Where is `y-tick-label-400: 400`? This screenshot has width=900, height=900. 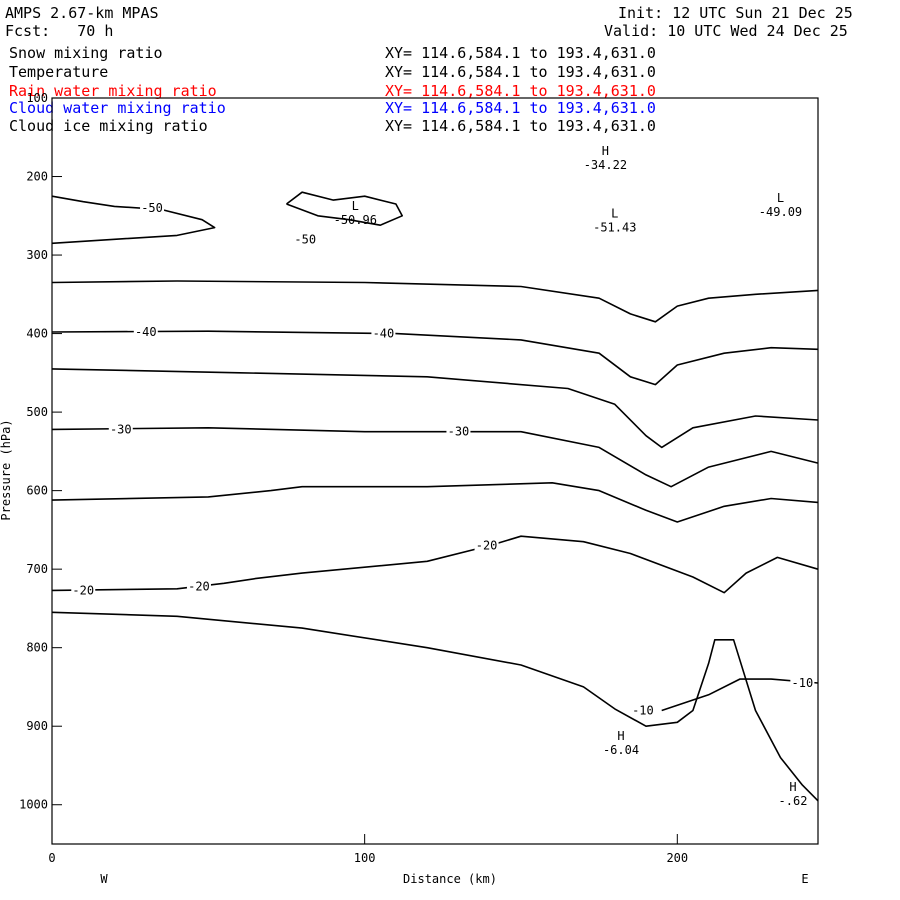 y-tick-label-400: 400 is located at coordinates (37, 334).